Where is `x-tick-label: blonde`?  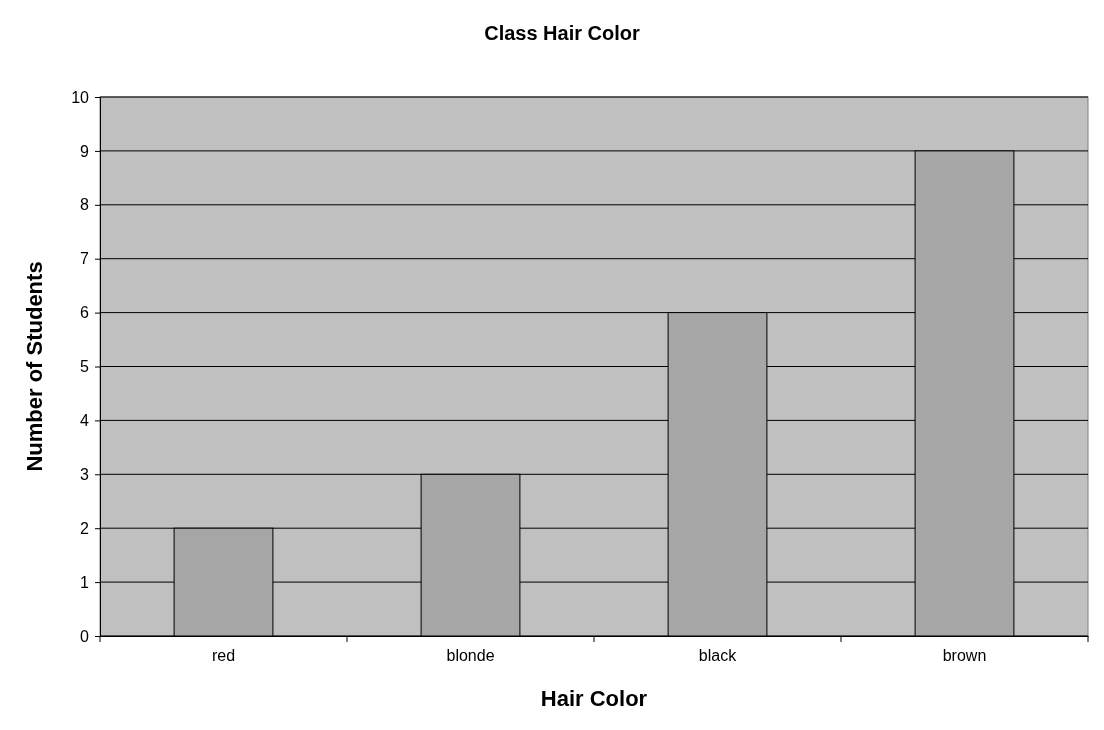 x-tick-label: blonde is located at coordinates (470, 656).